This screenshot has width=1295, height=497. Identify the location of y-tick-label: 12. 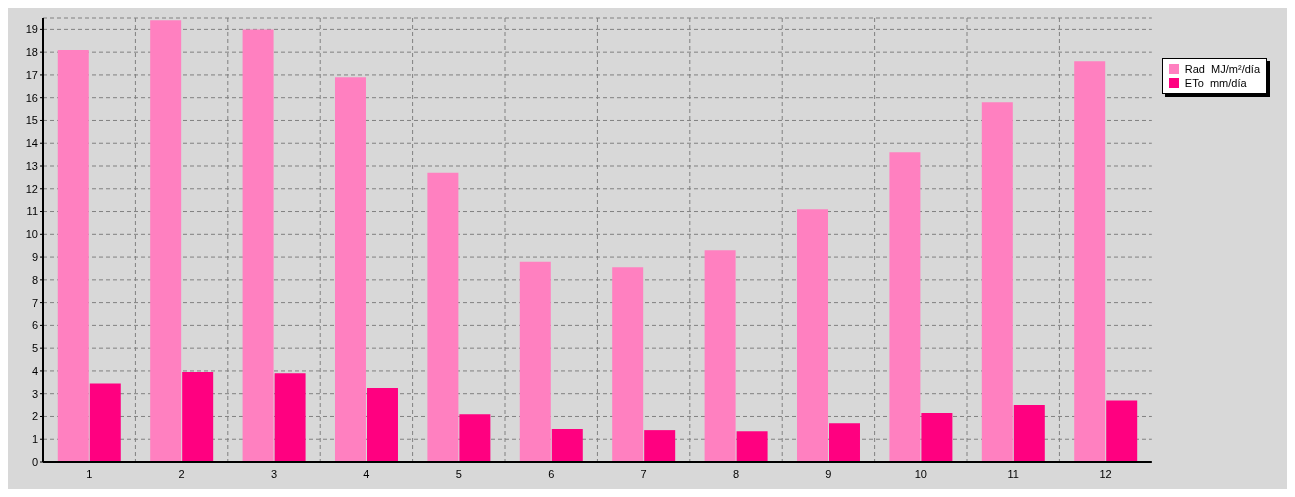
(31, 188).